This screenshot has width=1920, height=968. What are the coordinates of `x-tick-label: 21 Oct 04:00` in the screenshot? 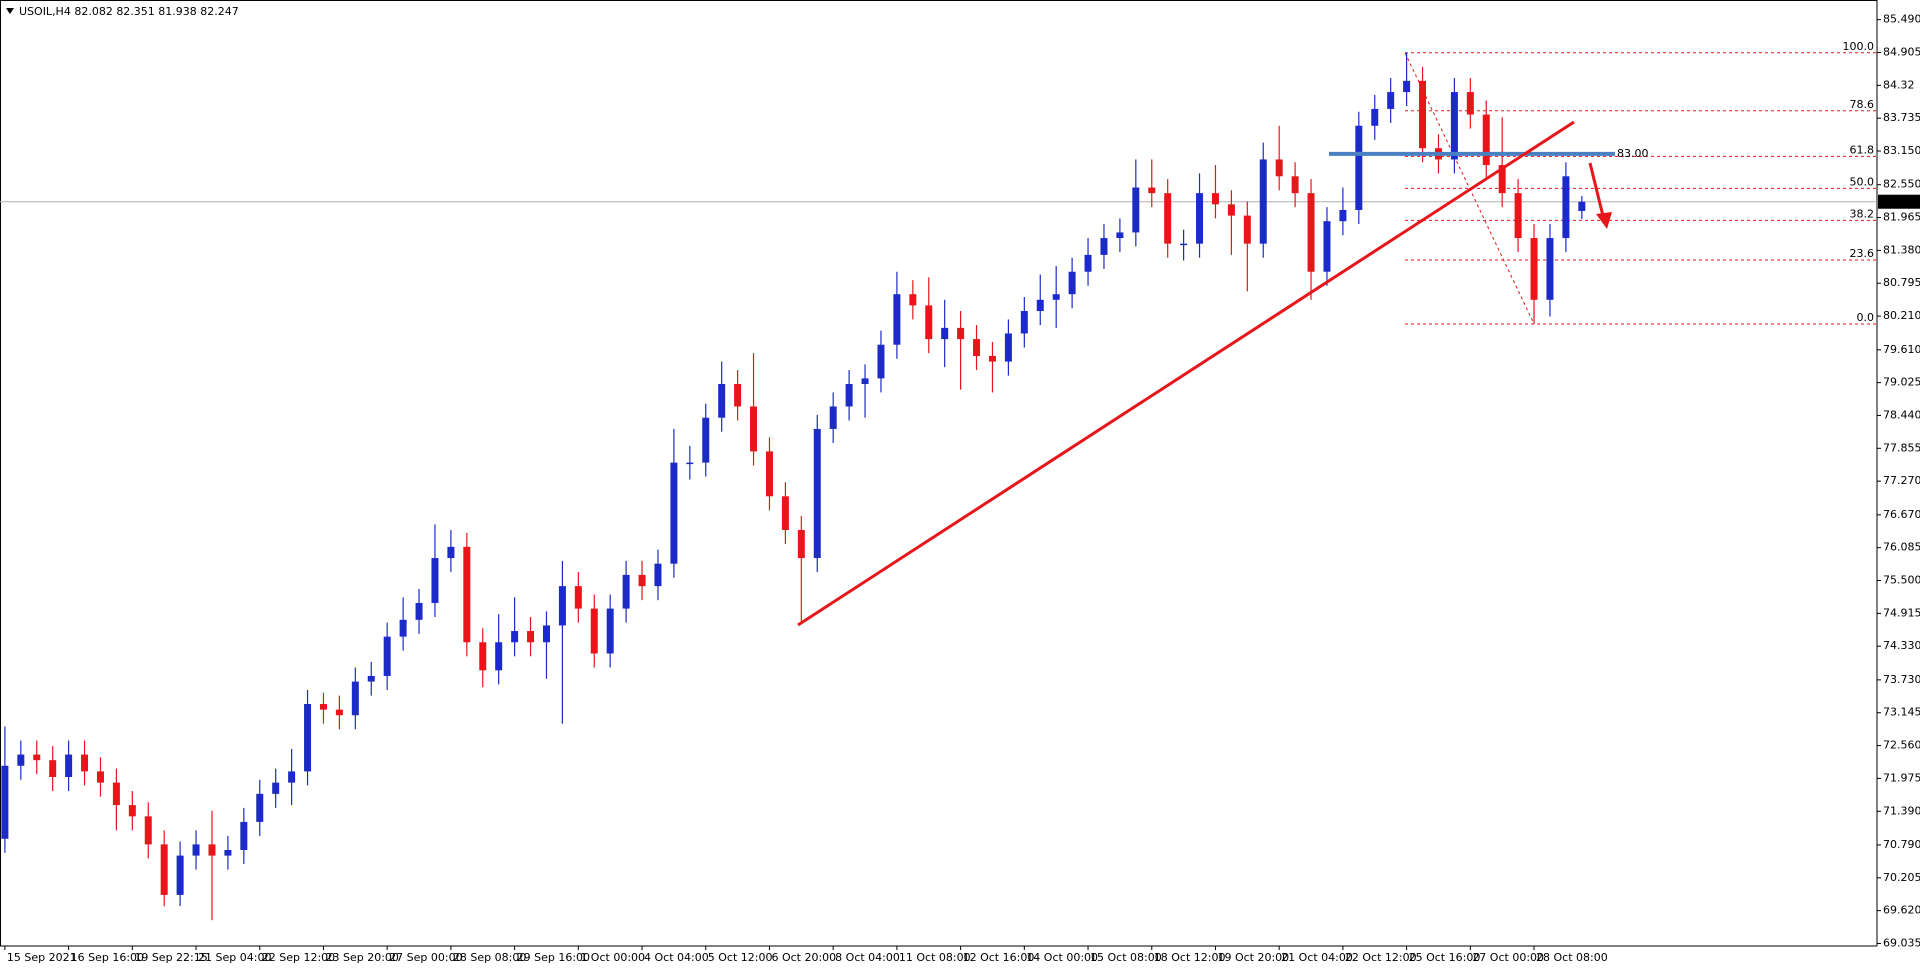 It's located at (1317, 957).